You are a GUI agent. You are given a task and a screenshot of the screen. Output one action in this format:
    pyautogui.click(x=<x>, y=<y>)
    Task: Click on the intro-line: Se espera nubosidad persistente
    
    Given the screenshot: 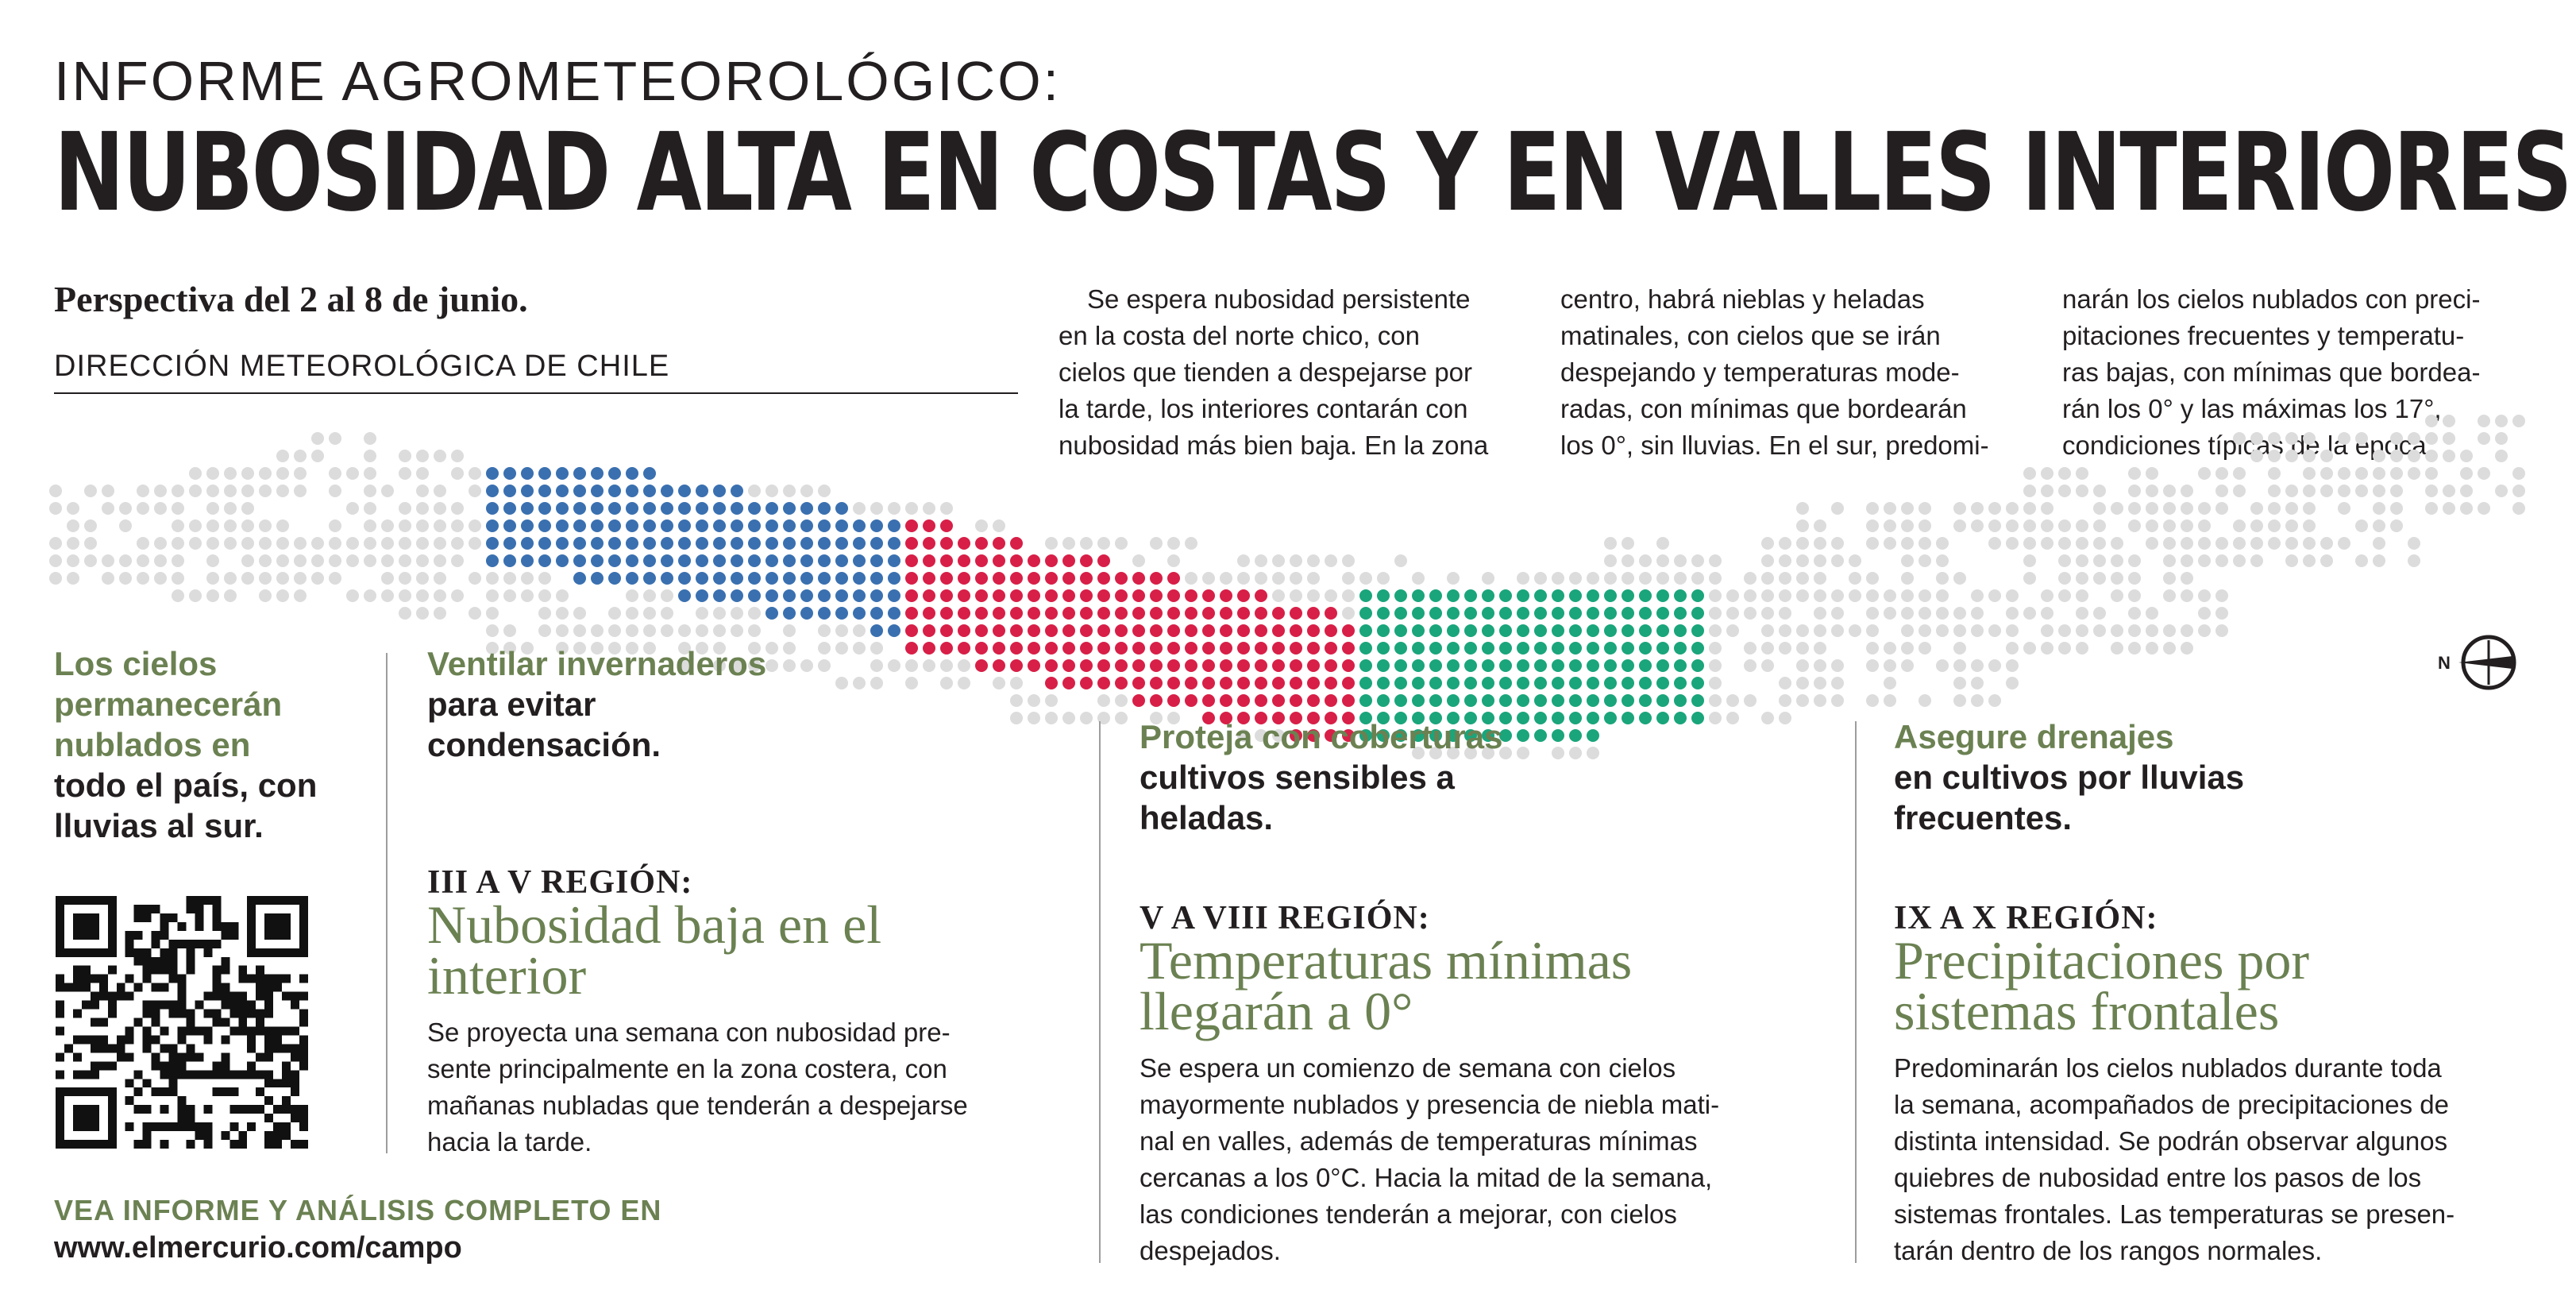 What is the action you would take?
    pyautogui.click(x=1279, y=299)
    